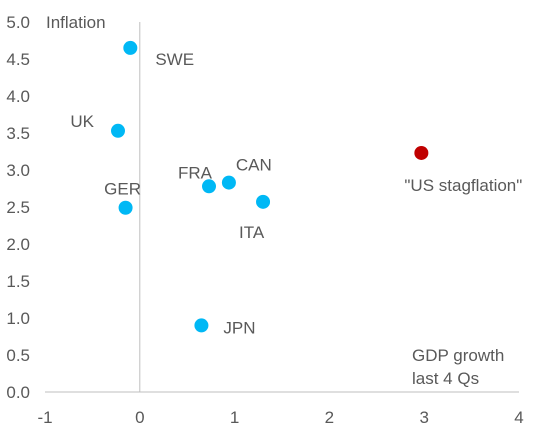 The width and height of the screenshot is (552, 447). I want to click on y-tick-label: 2.5, so click(18, 207).